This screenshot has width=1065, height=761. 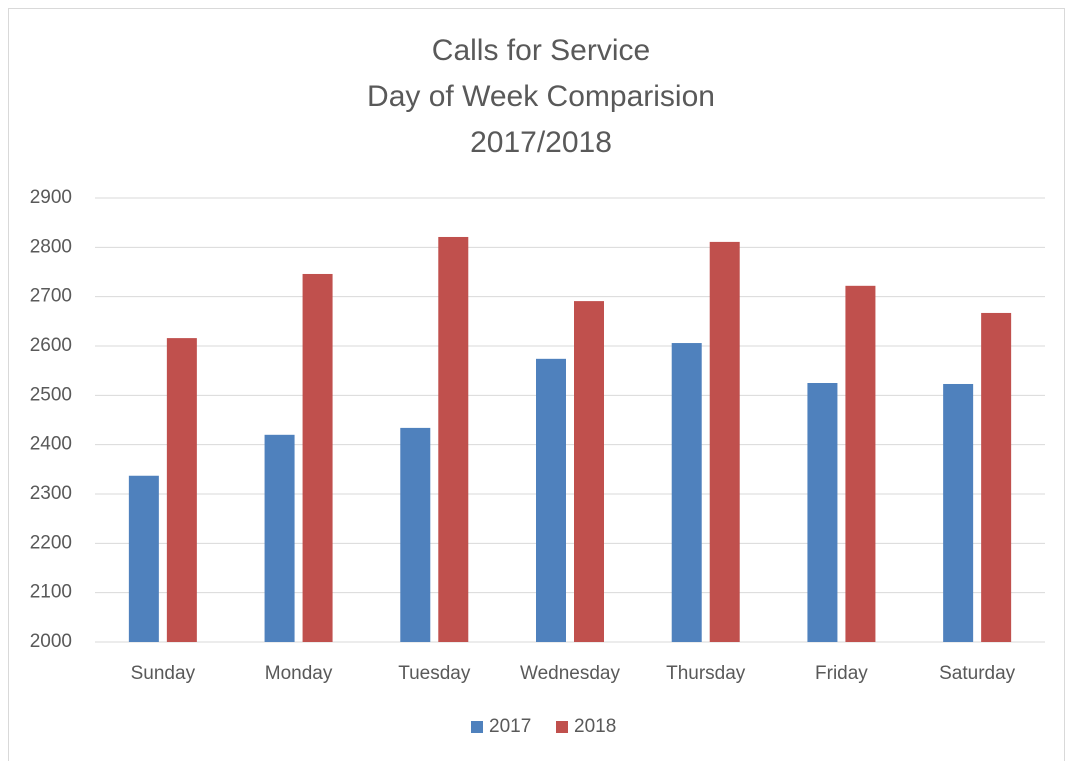 What do you see at coordinates (541, 96) in the screenshot?
I see `chart-title: Day of Week Comparision` at bounding box center [541, 96].